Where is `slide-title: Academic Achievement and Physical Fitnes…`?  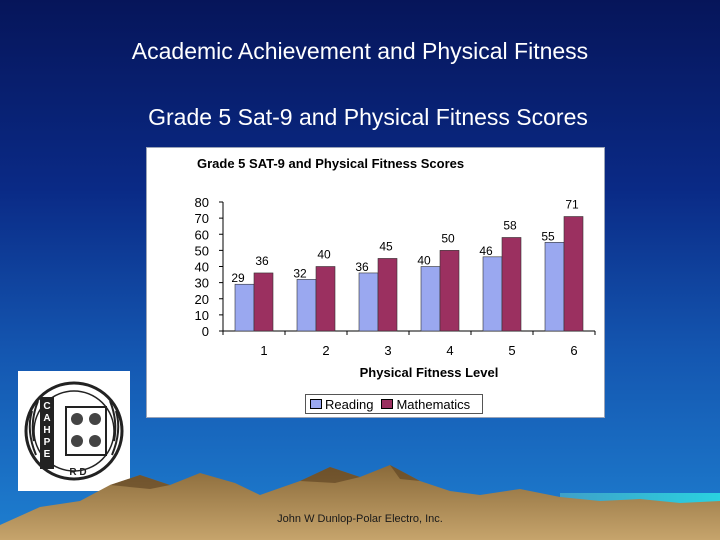 slide-title: Academic Achievement and Physical Fitnes… is located at coordinates (360, 51).